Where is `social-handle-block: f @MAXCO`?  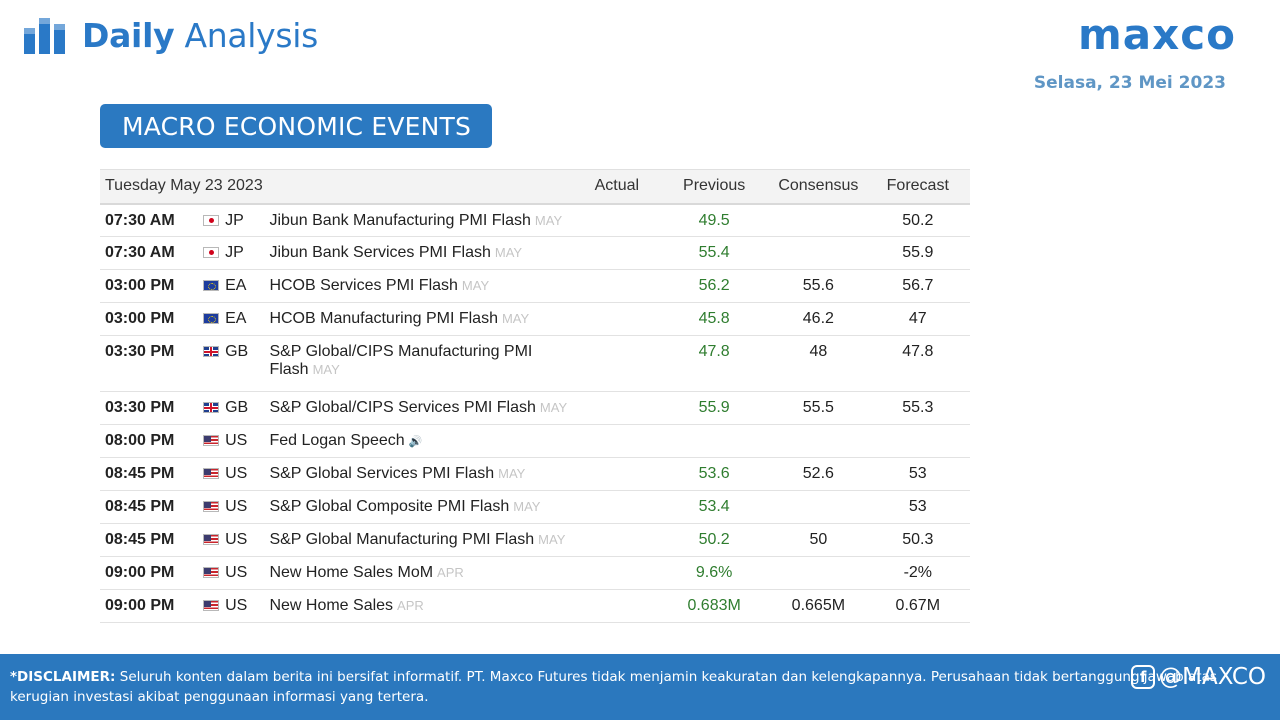 social-handle-block: f @MAXCO is located at coordinates (1198, 677).